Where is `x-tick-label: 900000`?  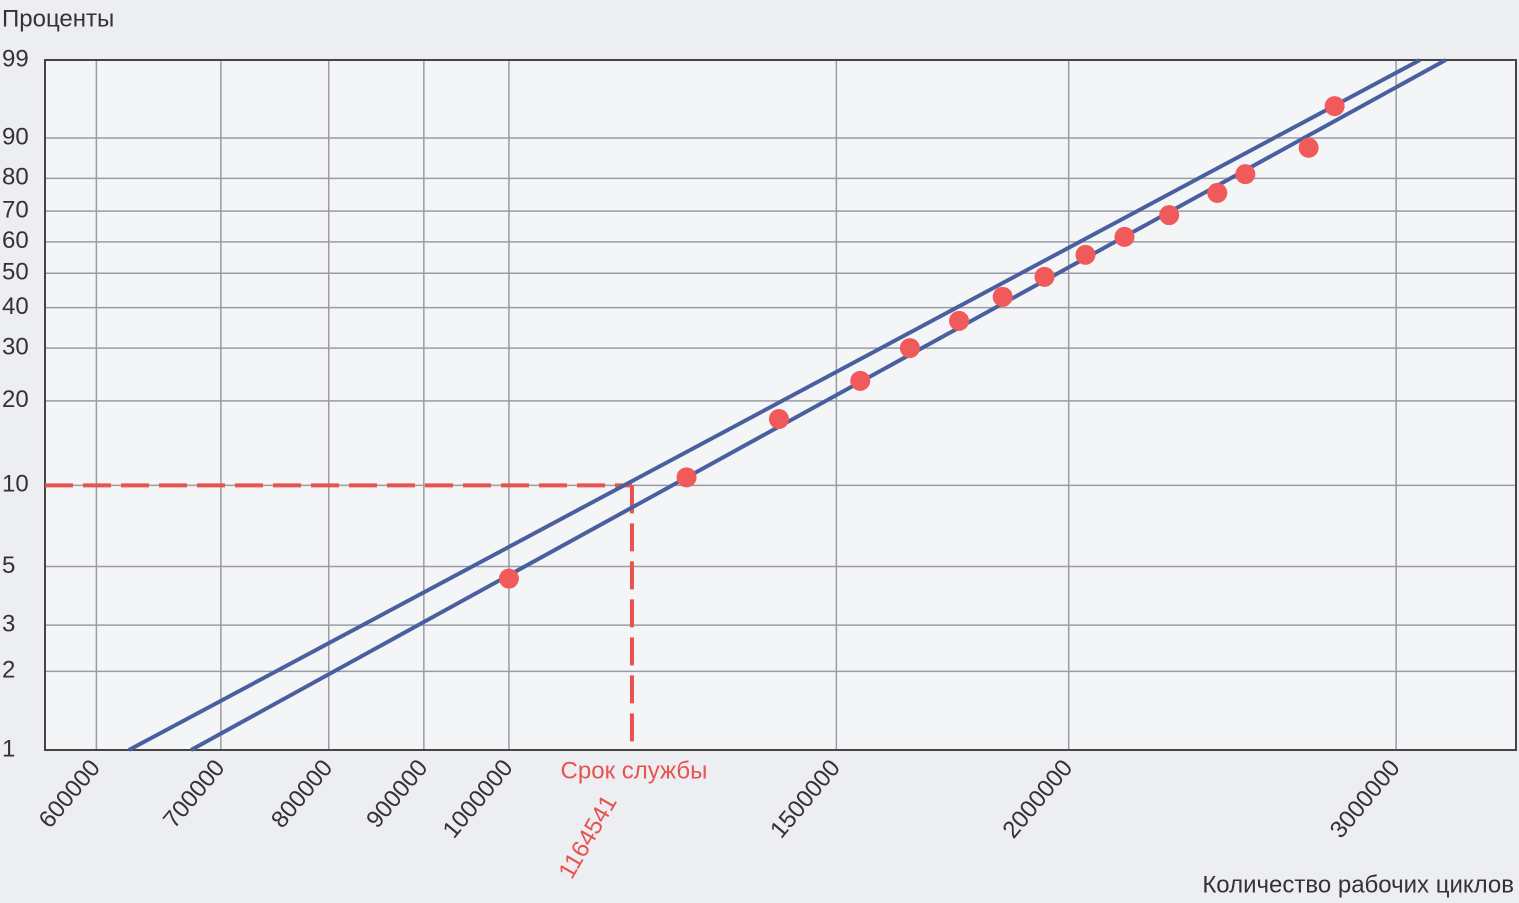 x-tick-label: 900000 is located at coordinates (397, 794).